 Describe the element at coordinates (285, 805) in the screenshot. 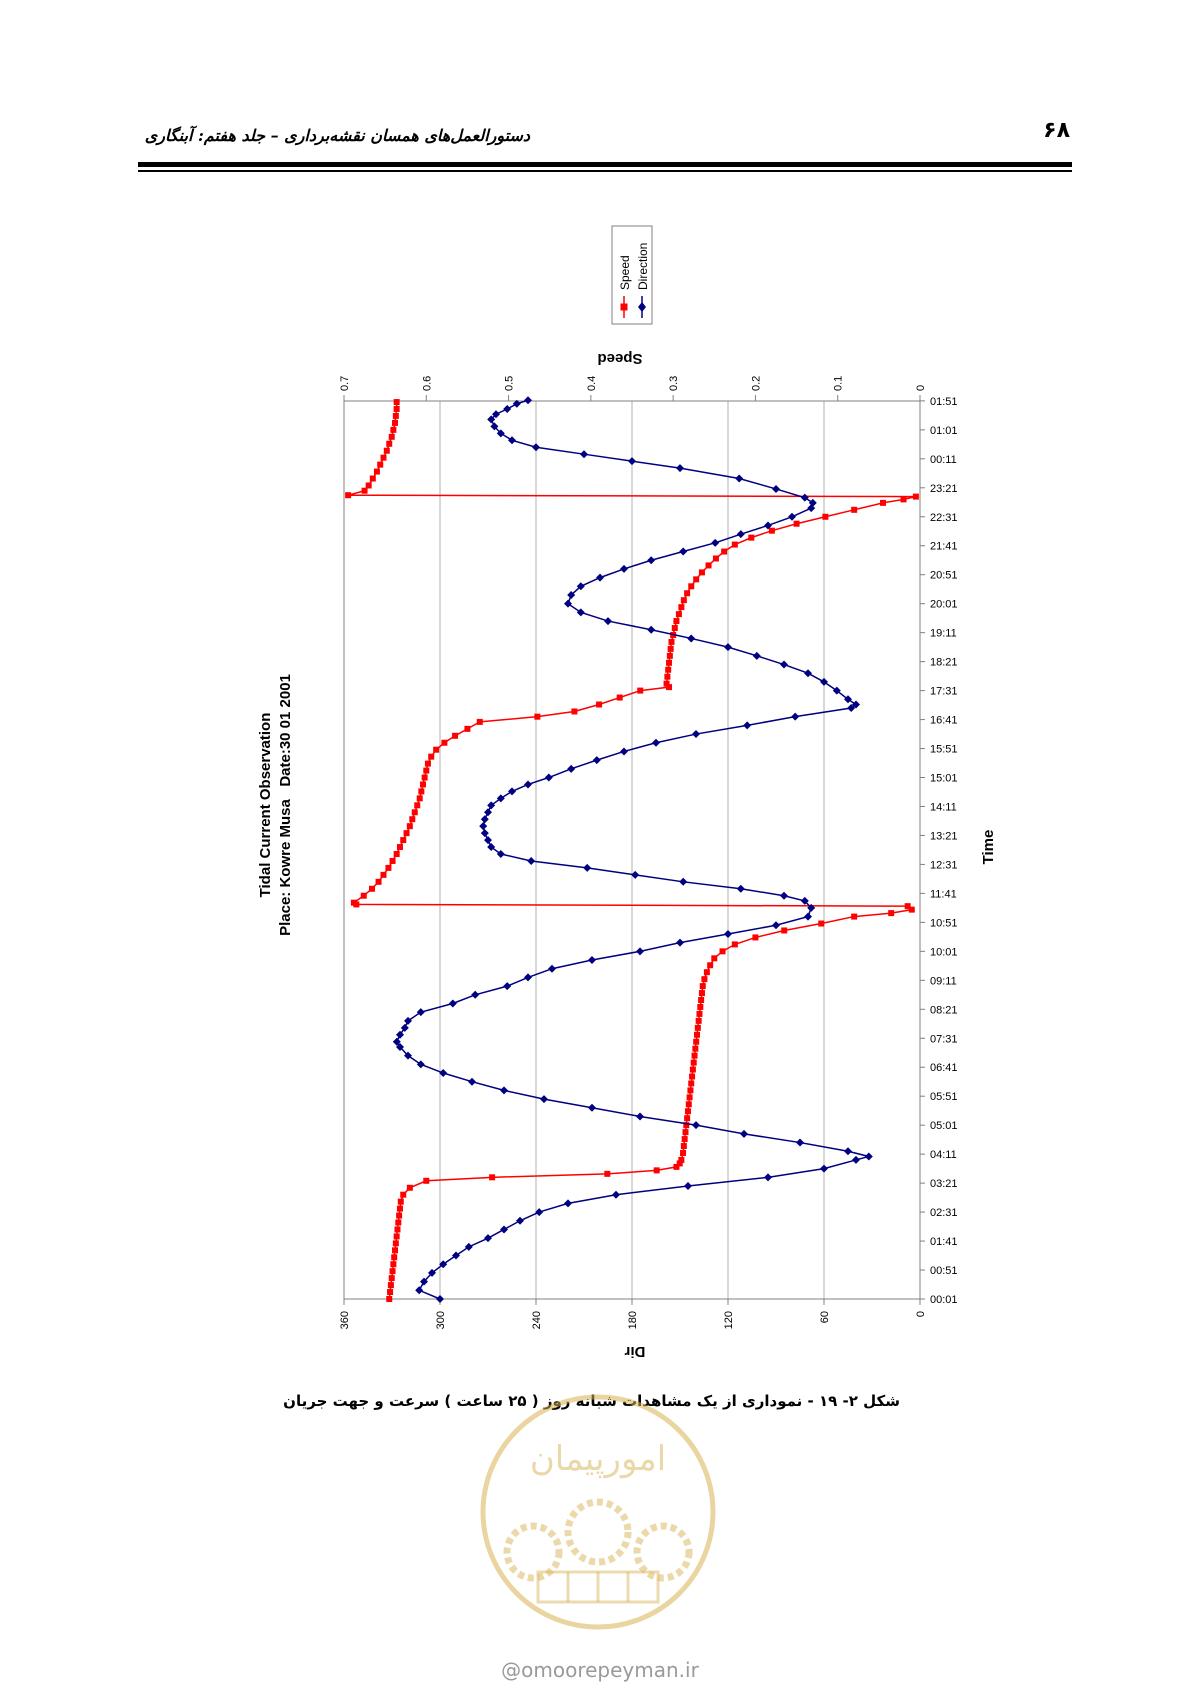

I see `chart-subtitle: Place: Kowre Musa Date:30 01 2001` at that location.